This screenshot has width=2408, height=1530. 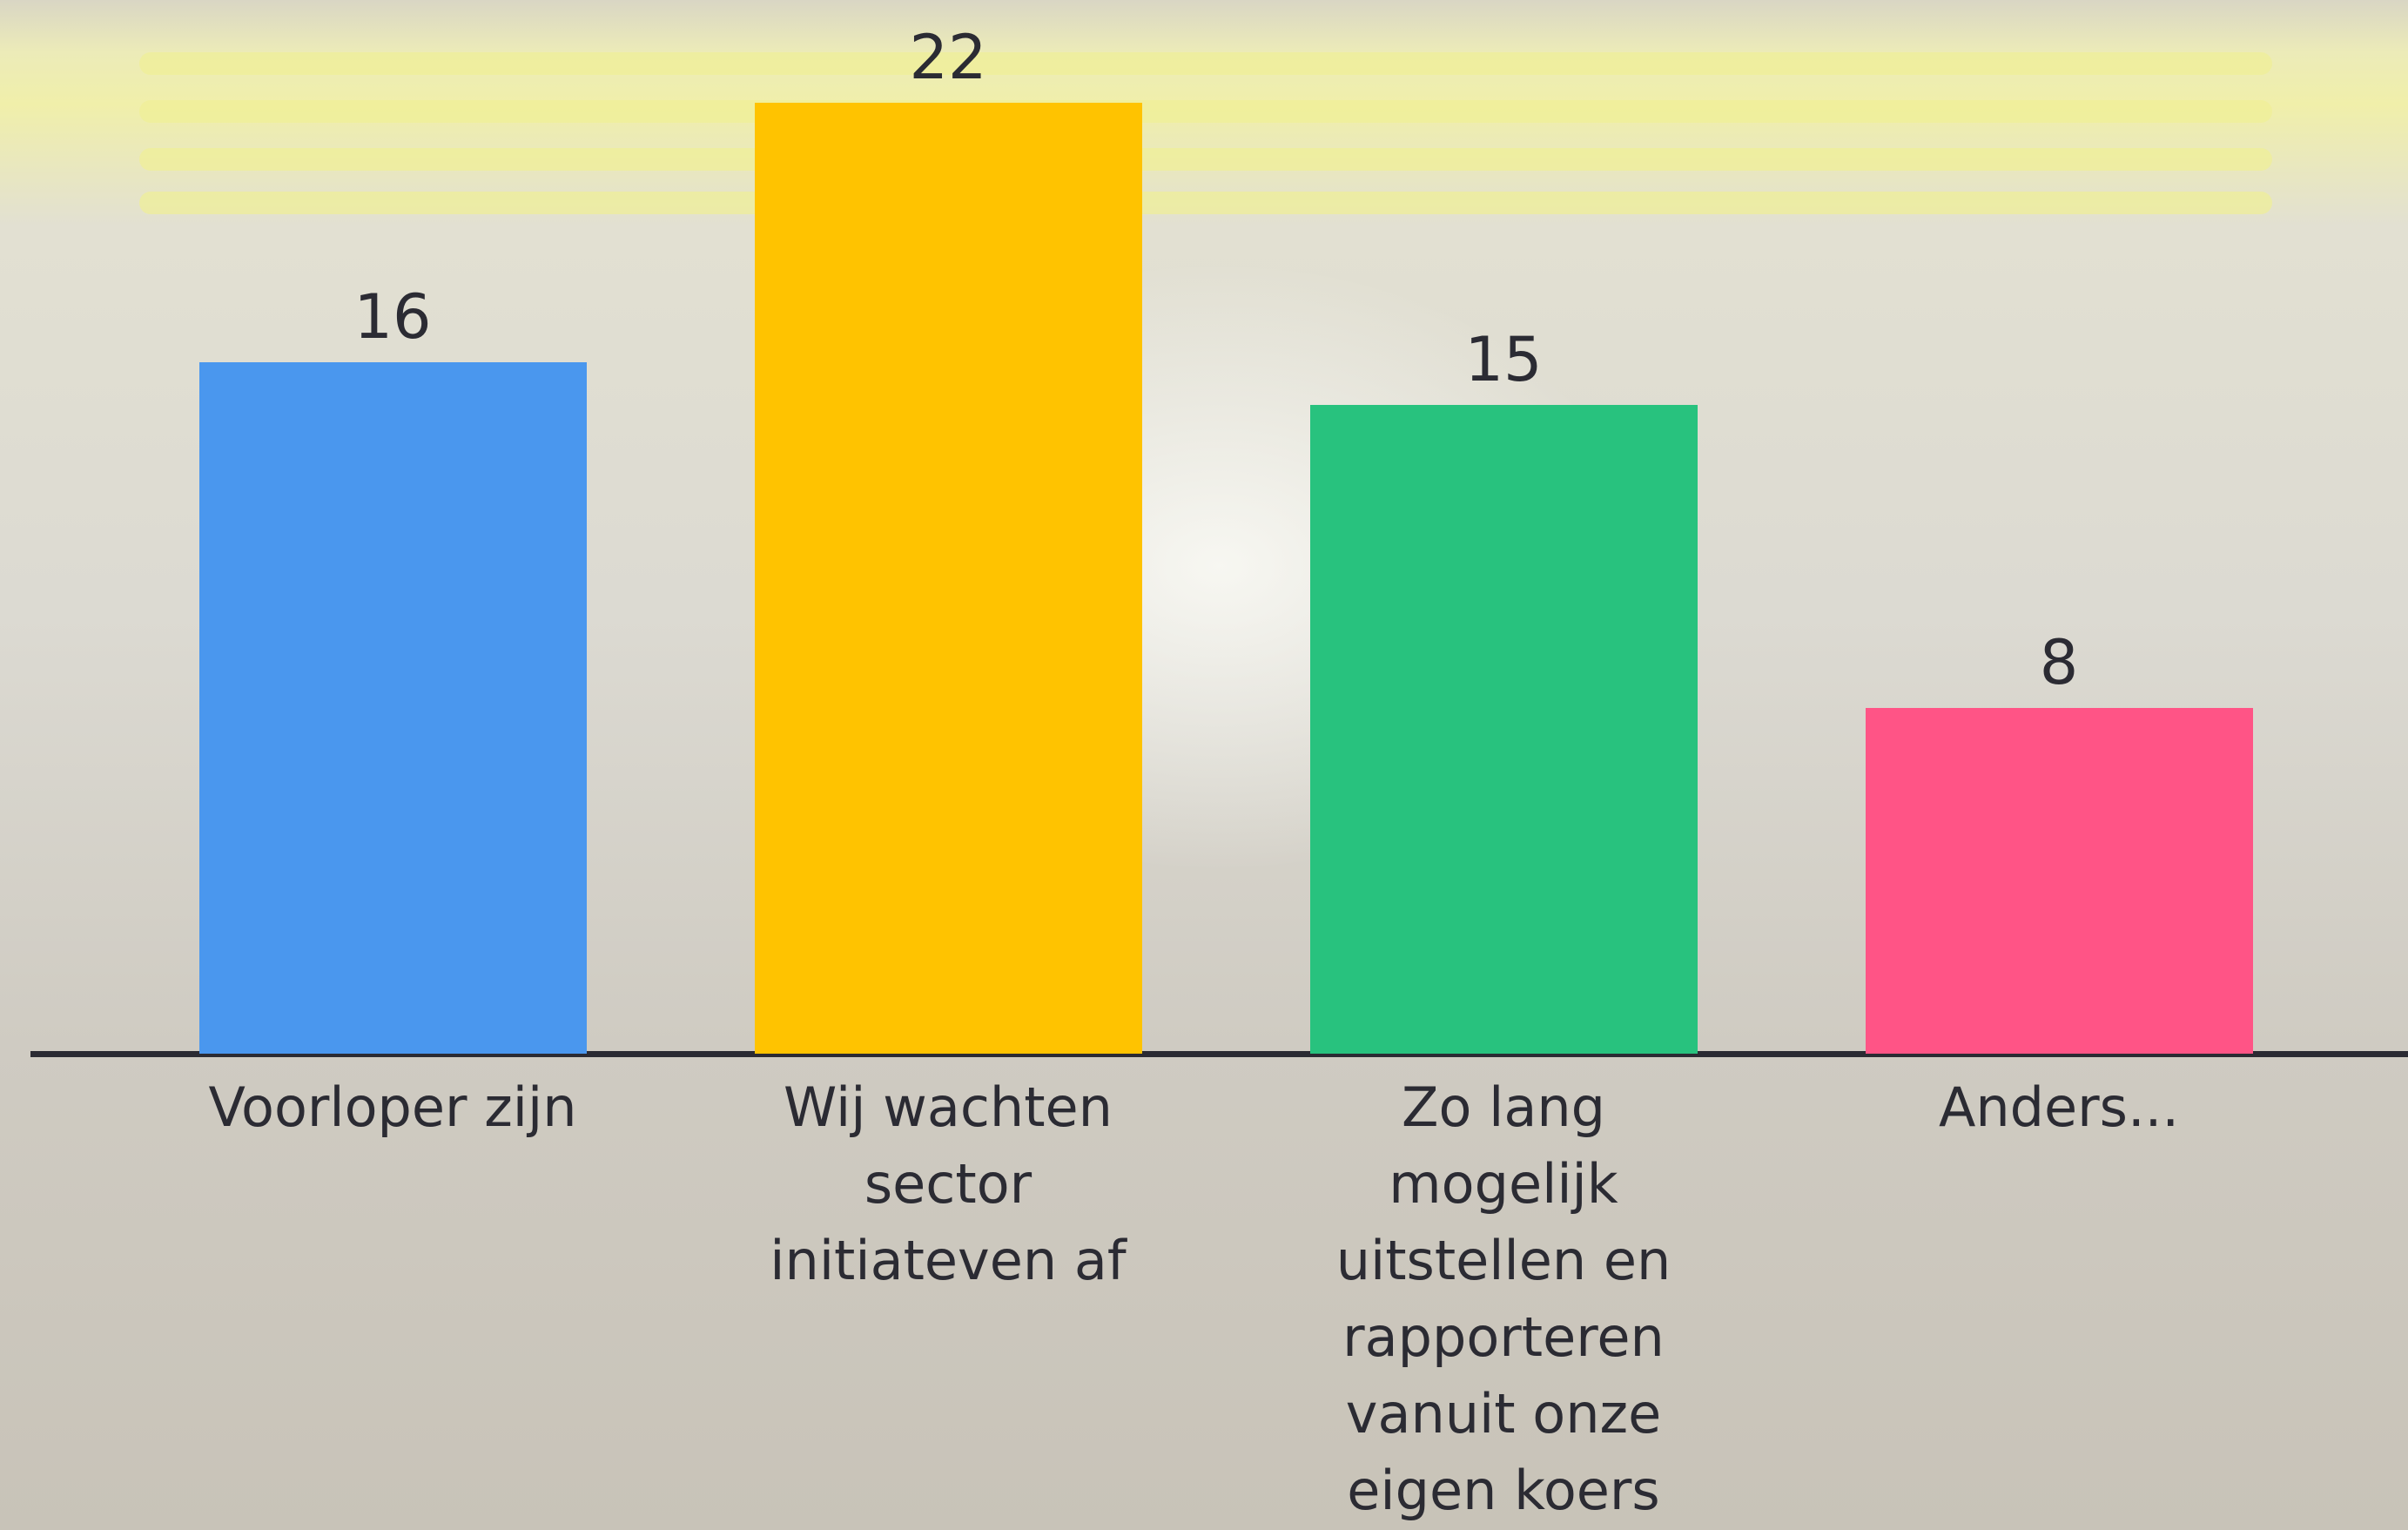 I want to click on value-label: 22, so click(x=948, y=57).